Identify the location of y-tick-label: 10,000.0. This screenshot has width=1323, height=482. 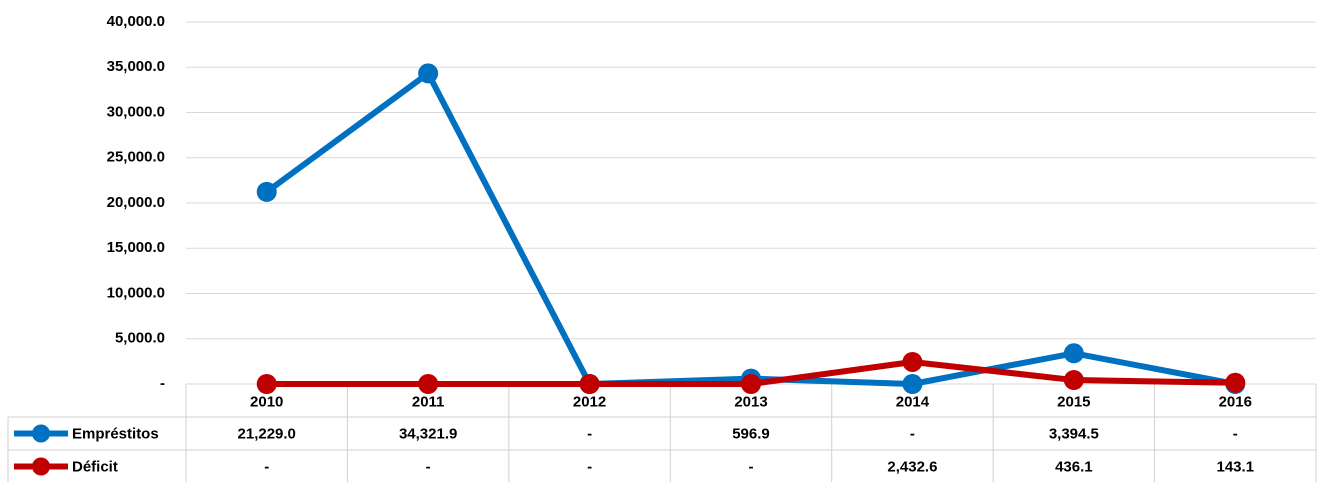
(136, 292).